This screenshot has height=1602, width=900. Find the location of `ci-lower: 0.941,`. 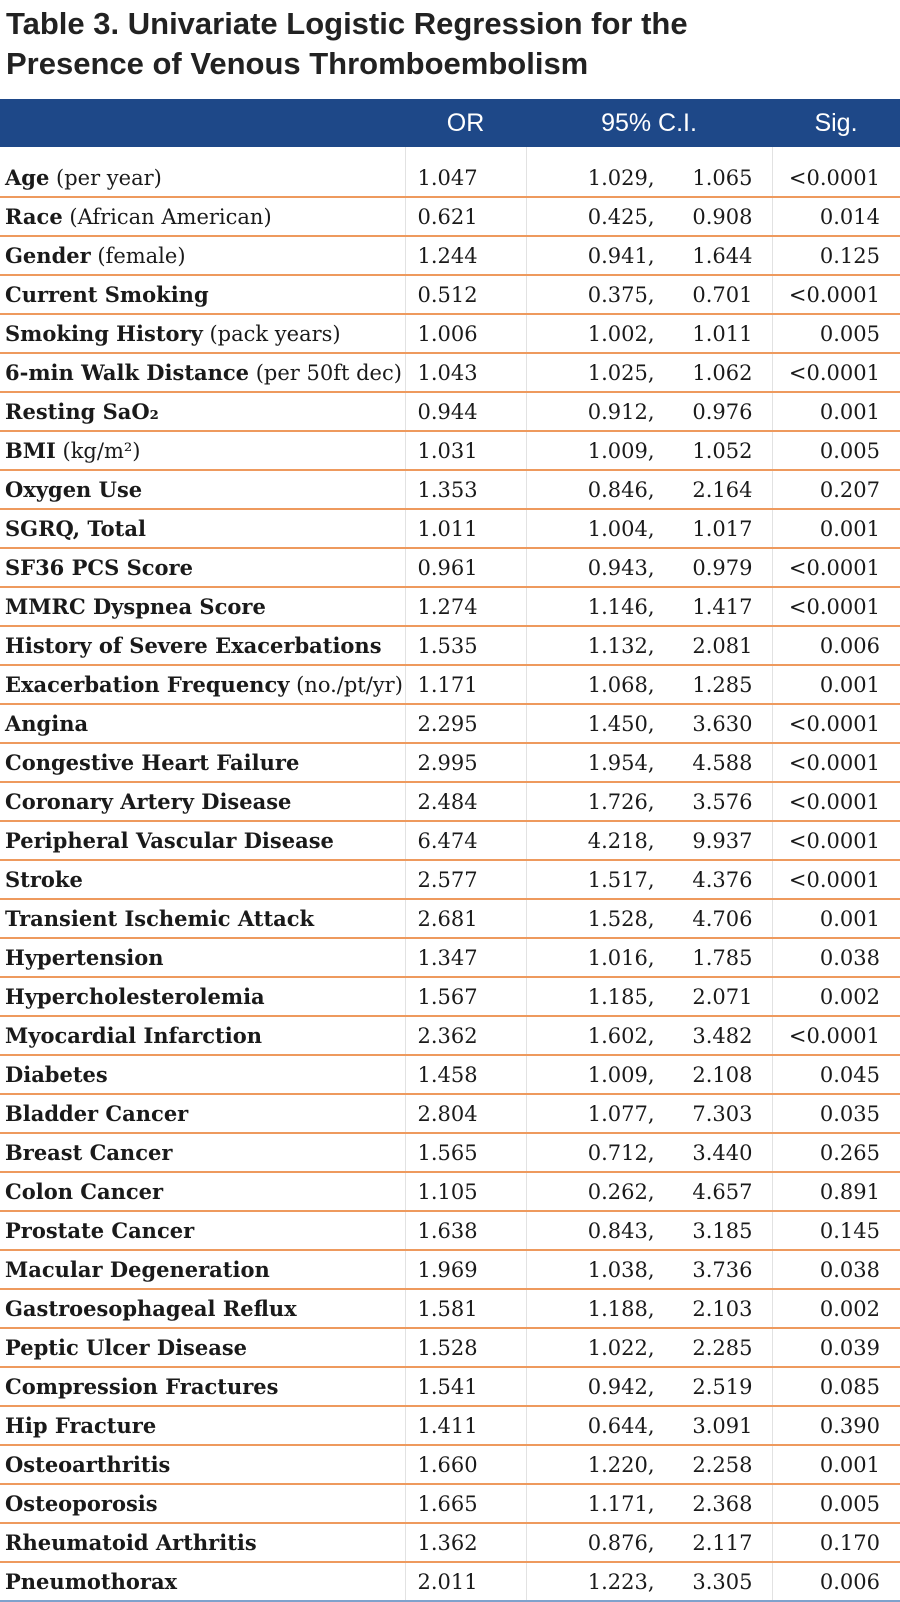

ci-lower: 0.941, is located at coordinates (621, 255).